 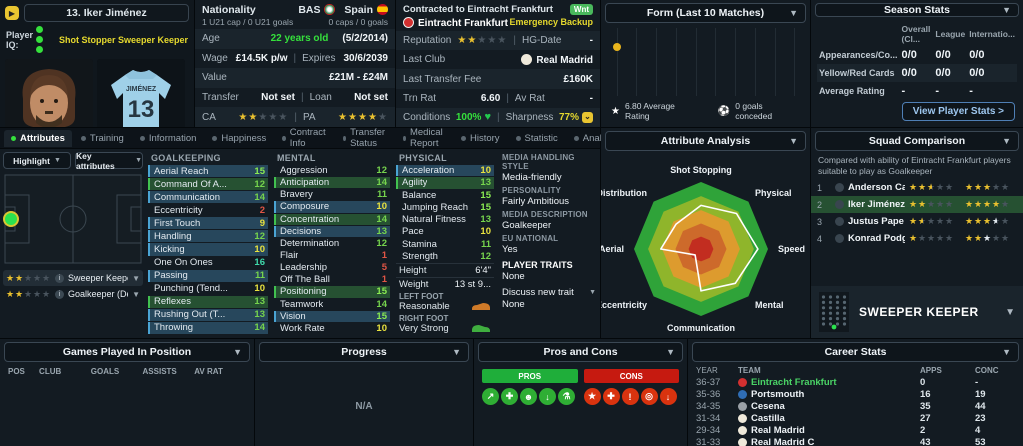 I want to click on player-photo, so click(x=49, y=93).